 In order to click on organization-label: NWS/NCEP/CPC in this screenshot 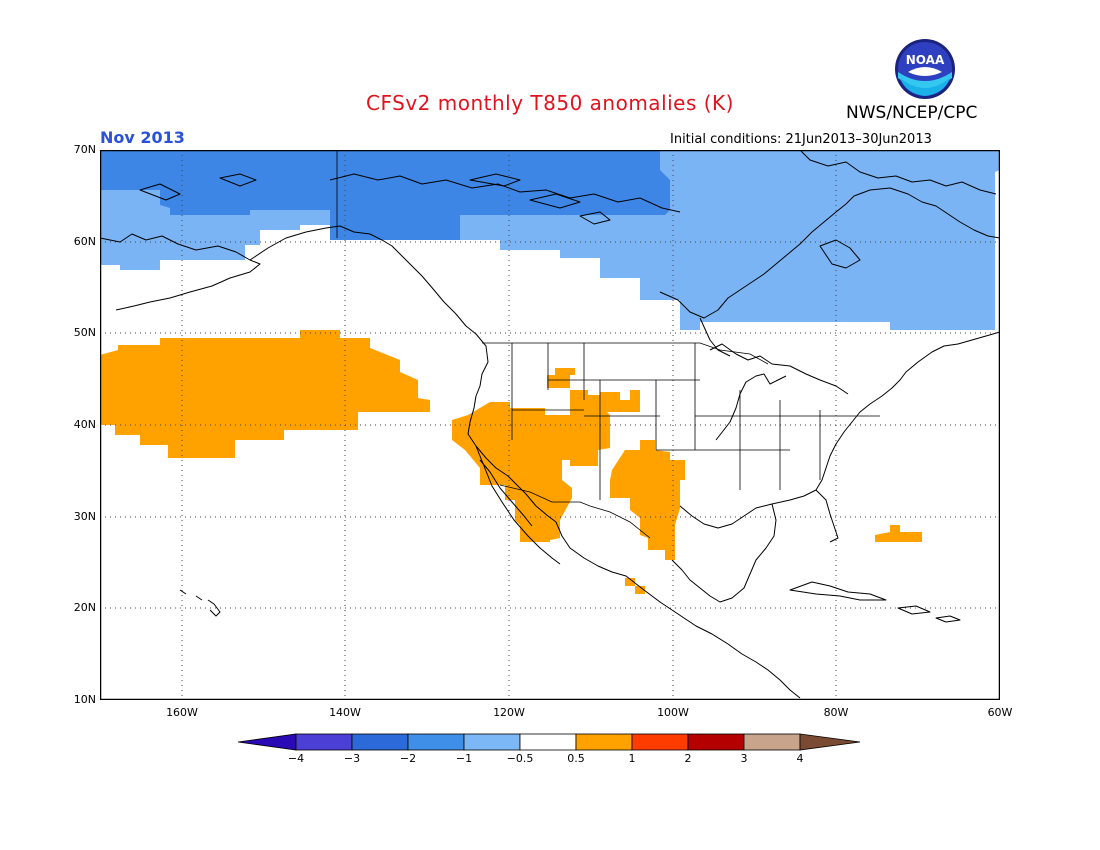, I will do `click(912, 113)`.